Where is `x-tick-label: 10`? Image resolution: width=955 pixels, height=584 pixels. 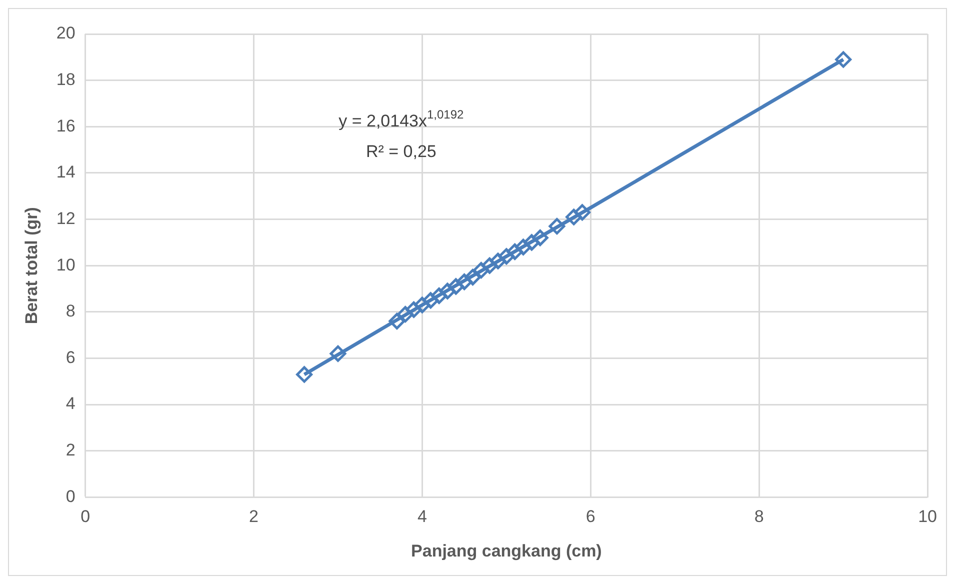
x-tick-label: 10 is located at coordinates (928, 516).